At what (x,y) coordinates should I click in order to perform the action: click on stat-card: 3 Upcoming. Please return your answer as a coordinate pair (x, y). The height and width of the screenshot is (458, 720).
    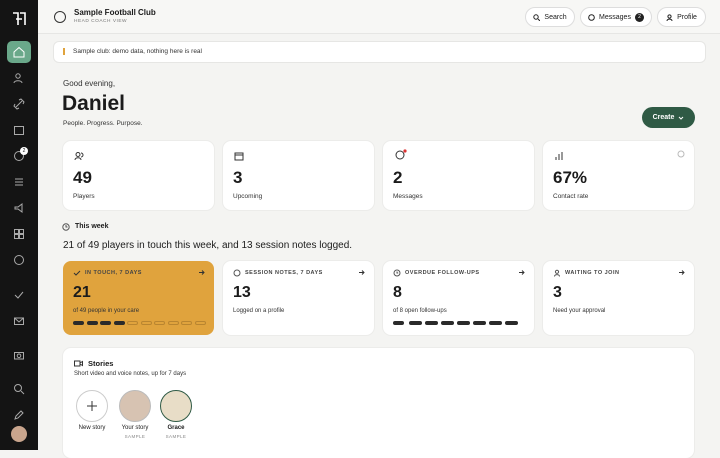
    Looking at the image, I should click on (298, 175).